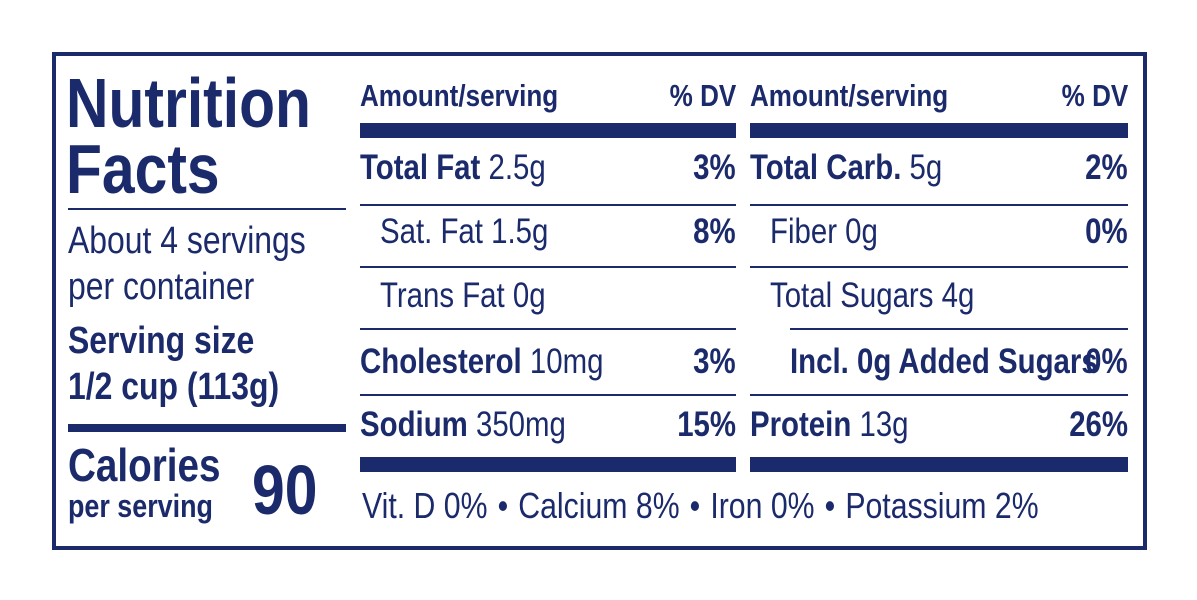 Image resolution: width=1197 pixels, height=600 pixels. What do you see at coordinates (425, 505) in the screenshot?
I see `footer-item: Vit. D 0%` at bounding box center [425, 505].